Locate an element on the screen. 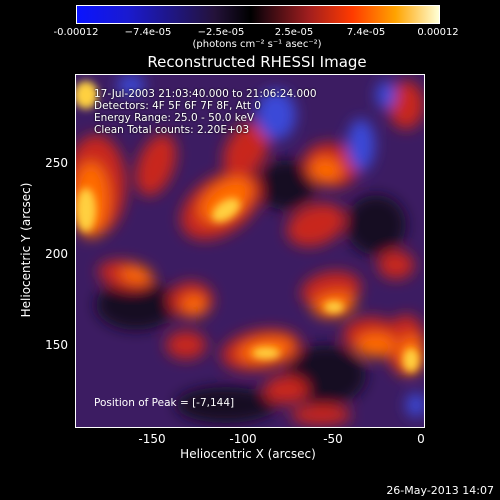  colorbar-units: (photons cm⁻² s⁻¹ asec⁻²) is located at coordinates (257, 44).